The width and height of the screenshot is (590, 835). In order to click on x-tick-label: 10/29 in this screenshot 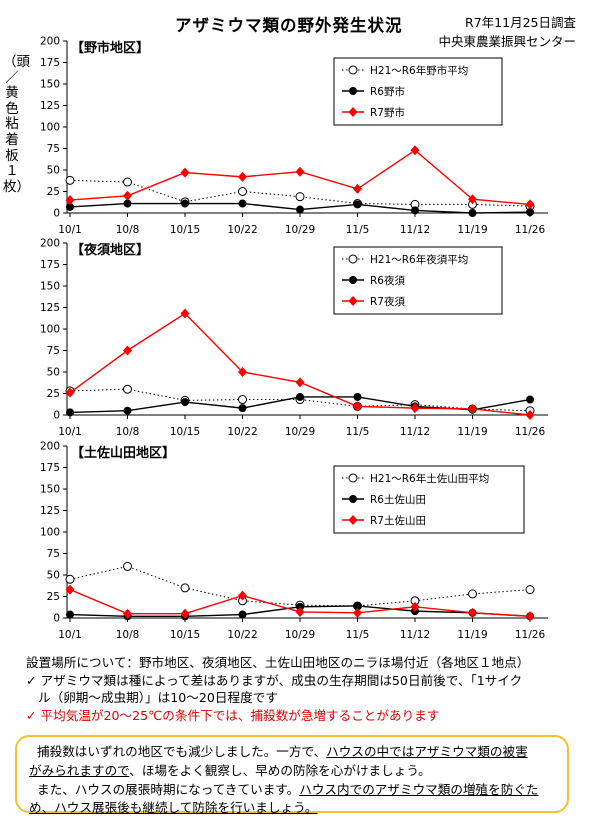, I will do `click(300, 635)`.